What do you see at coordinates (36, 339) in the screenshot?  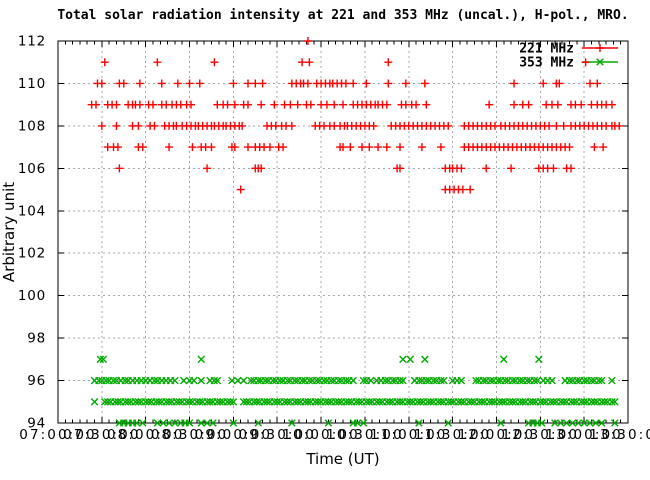 I see `y-tick-label: 98` at bounding box center [36, 339].